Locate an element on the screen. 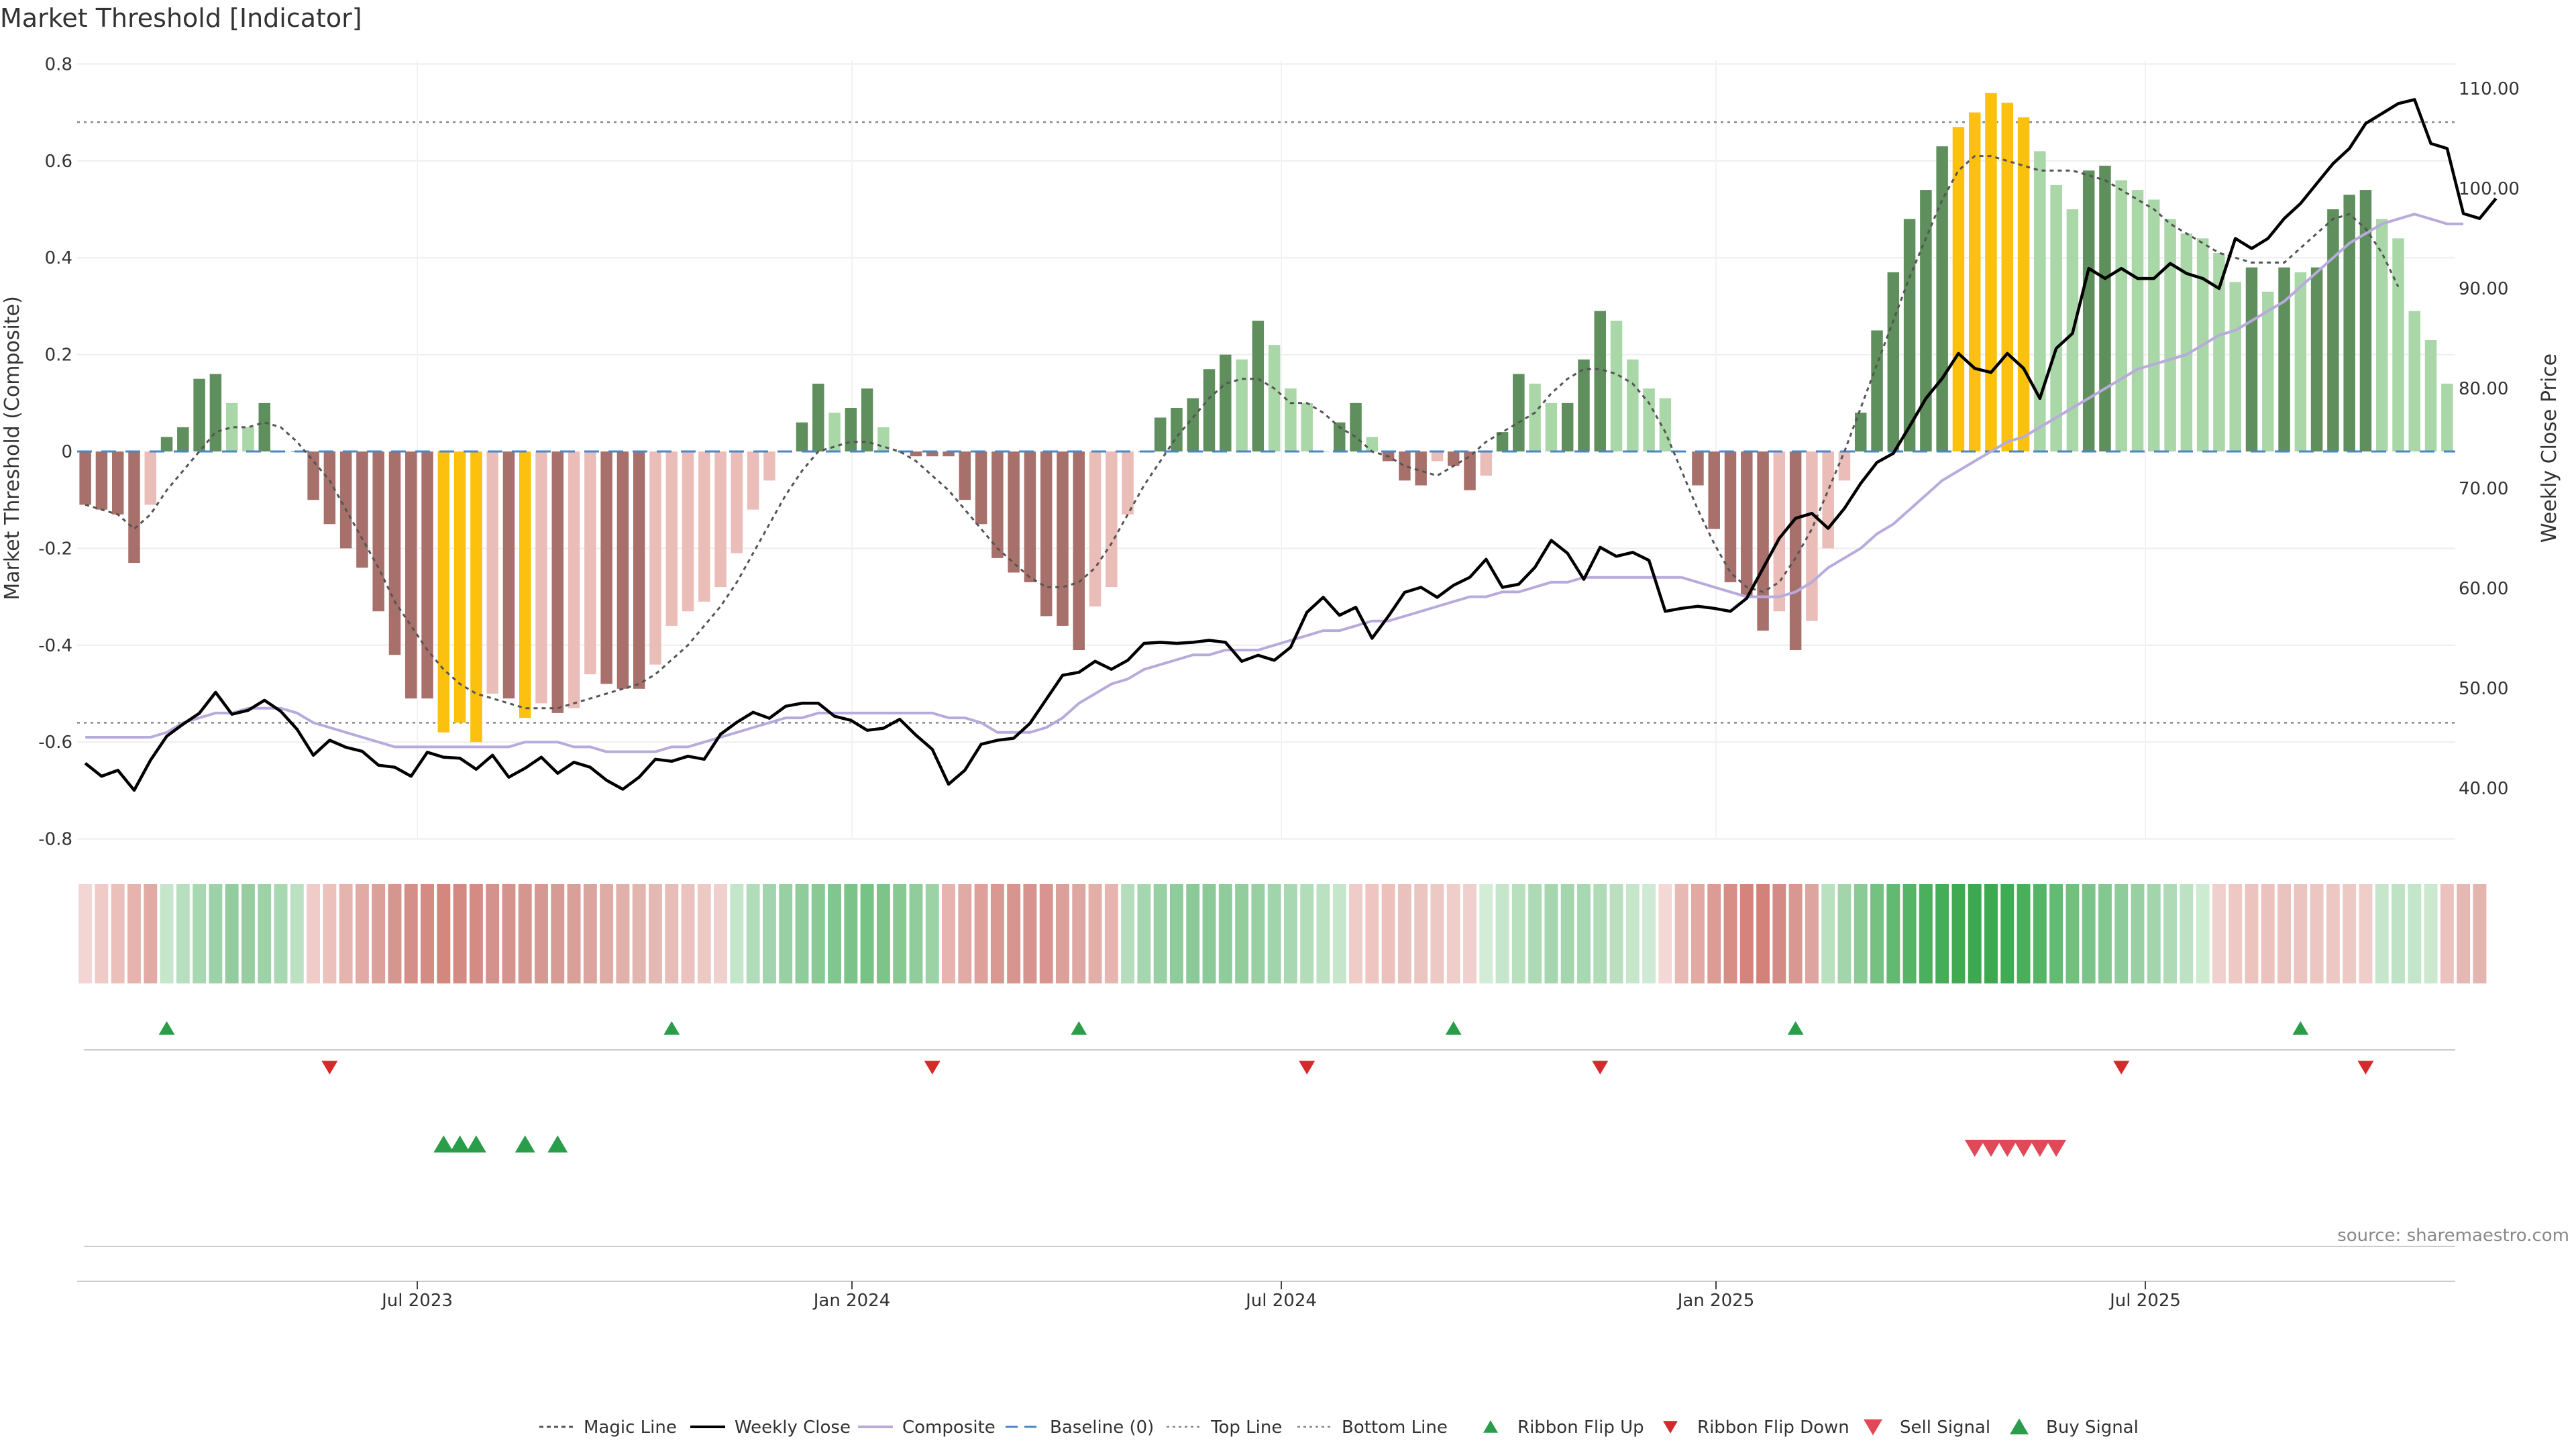 The width and height of the screenshot is (2576, 1449). y2-tick-label: 50.00 is located at coordinates (2483, 689).